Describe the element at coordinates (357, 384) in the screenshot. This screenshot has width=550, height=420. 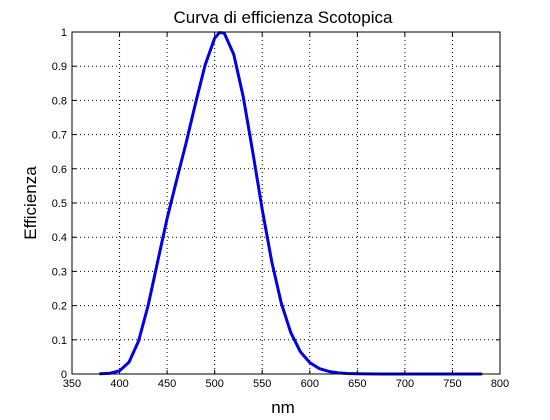
I see `x-tick-label: 650` at that location.